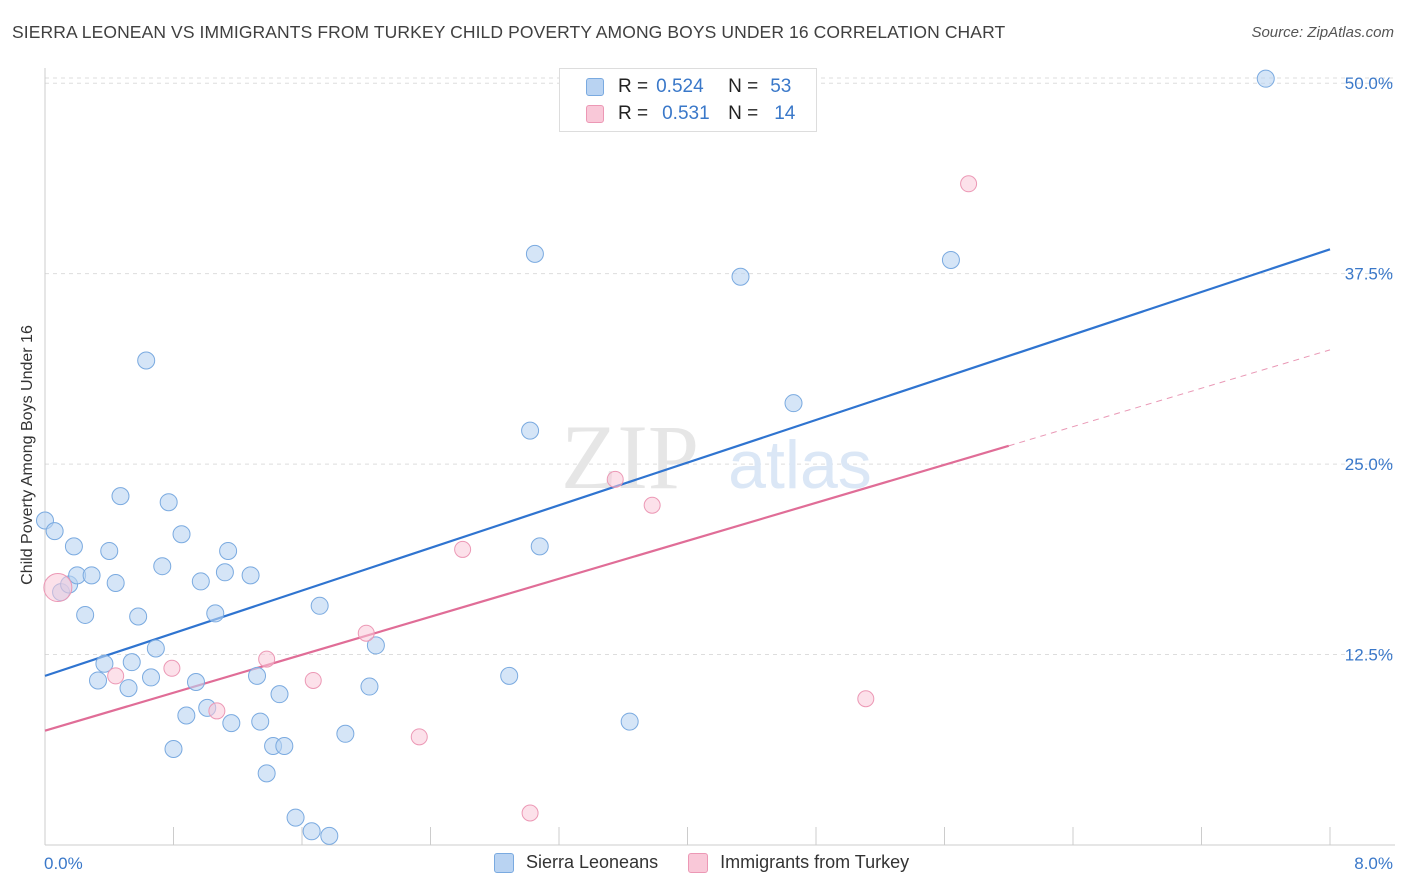 The image size is (1406, 892). What do you see at coordinates (630, 457) in the screenshot?
I see `watermark-zip: ZIP` at bounding box center [630, 457].